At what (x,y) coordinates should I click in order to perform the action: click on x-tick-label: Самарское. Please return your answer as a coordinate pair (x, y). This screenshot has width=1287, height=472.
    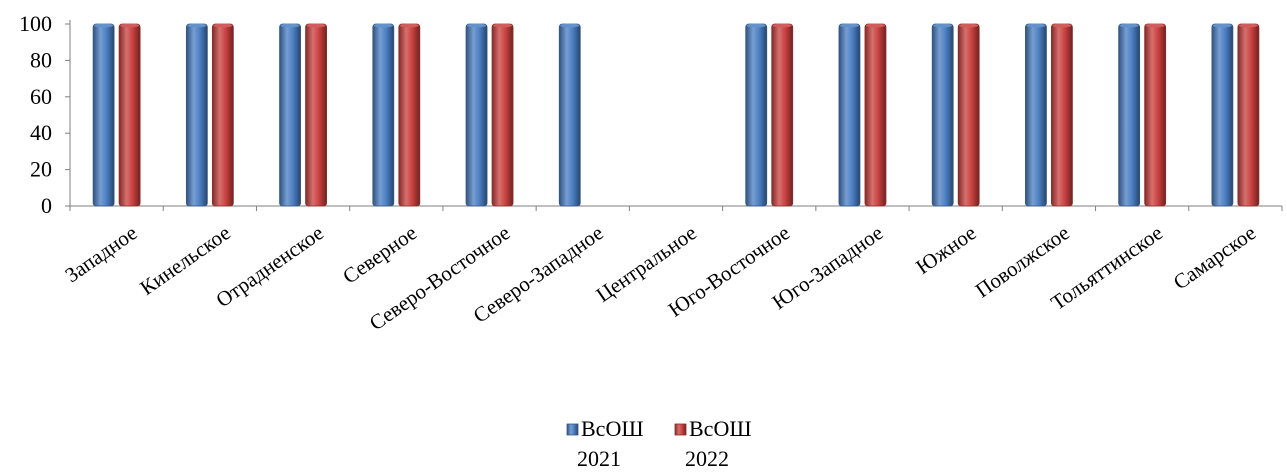
    Looking at the image, I should click on (1214, 257).